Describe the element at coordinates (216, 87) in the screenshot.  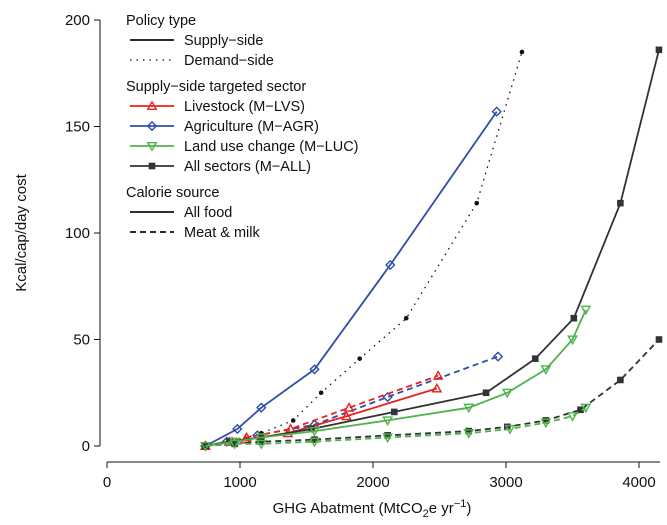
I see `legend-title-sector: Supply−side targeted sector` at that location.